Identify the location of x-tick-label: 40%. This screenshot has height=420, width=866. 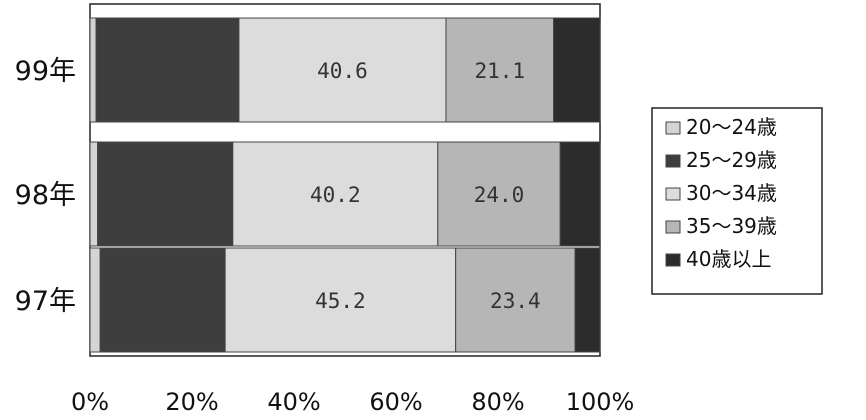
(293, 402).